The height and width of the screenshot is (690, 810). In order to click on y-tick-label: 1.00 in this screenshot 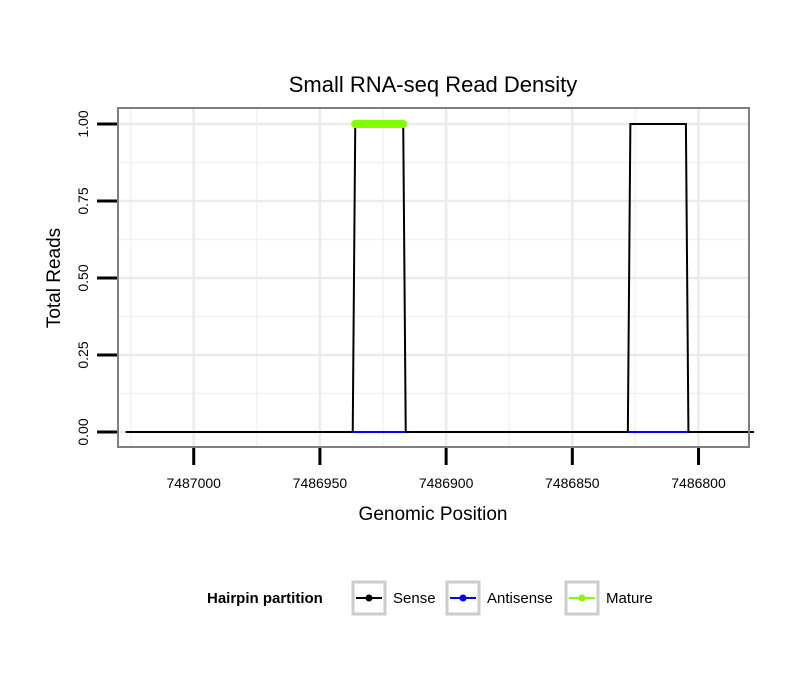, I will do `click(83, 123)`.